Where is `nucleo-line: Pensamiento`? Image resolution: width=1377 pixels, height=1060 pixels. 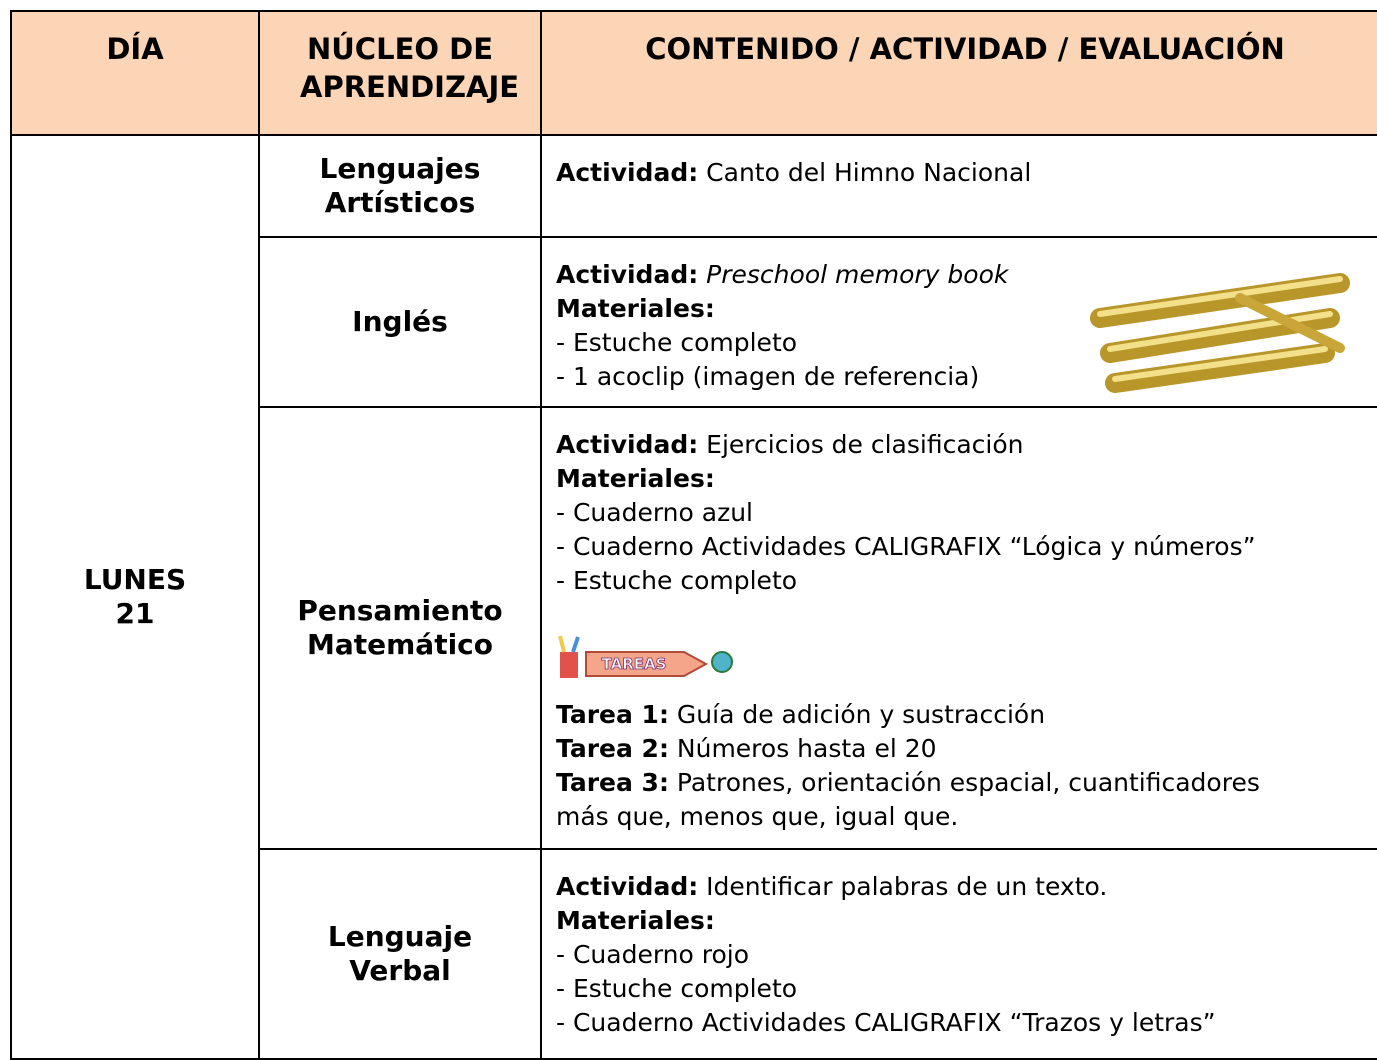
nucleo-line: Pensamiento is located at coordinates (400, 610).